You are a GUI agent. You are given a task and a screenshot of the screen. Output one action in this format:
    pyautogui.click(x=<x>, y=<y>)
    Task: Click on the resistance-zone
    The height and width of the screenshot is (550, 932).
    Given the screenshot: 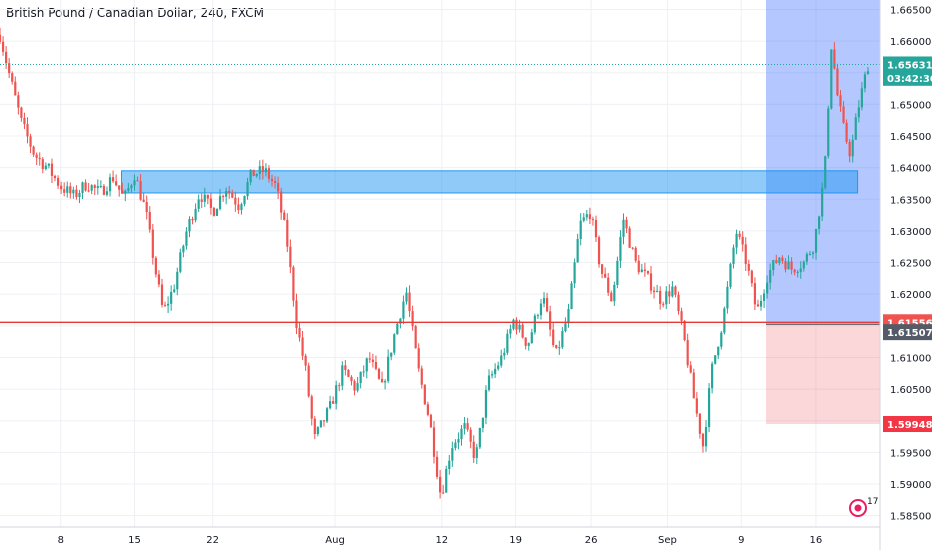 What is the action you would take?
    pyautogui.click(x=490, y=182)
    